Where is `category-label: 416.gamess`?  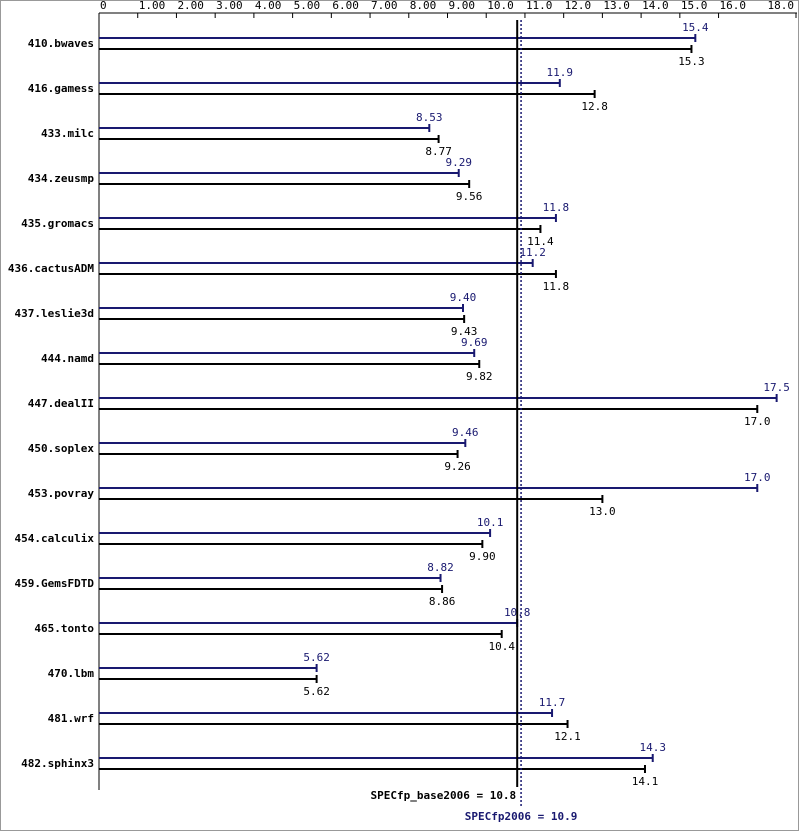
category-label: 416.gamess is located at coordinates (61, 88).